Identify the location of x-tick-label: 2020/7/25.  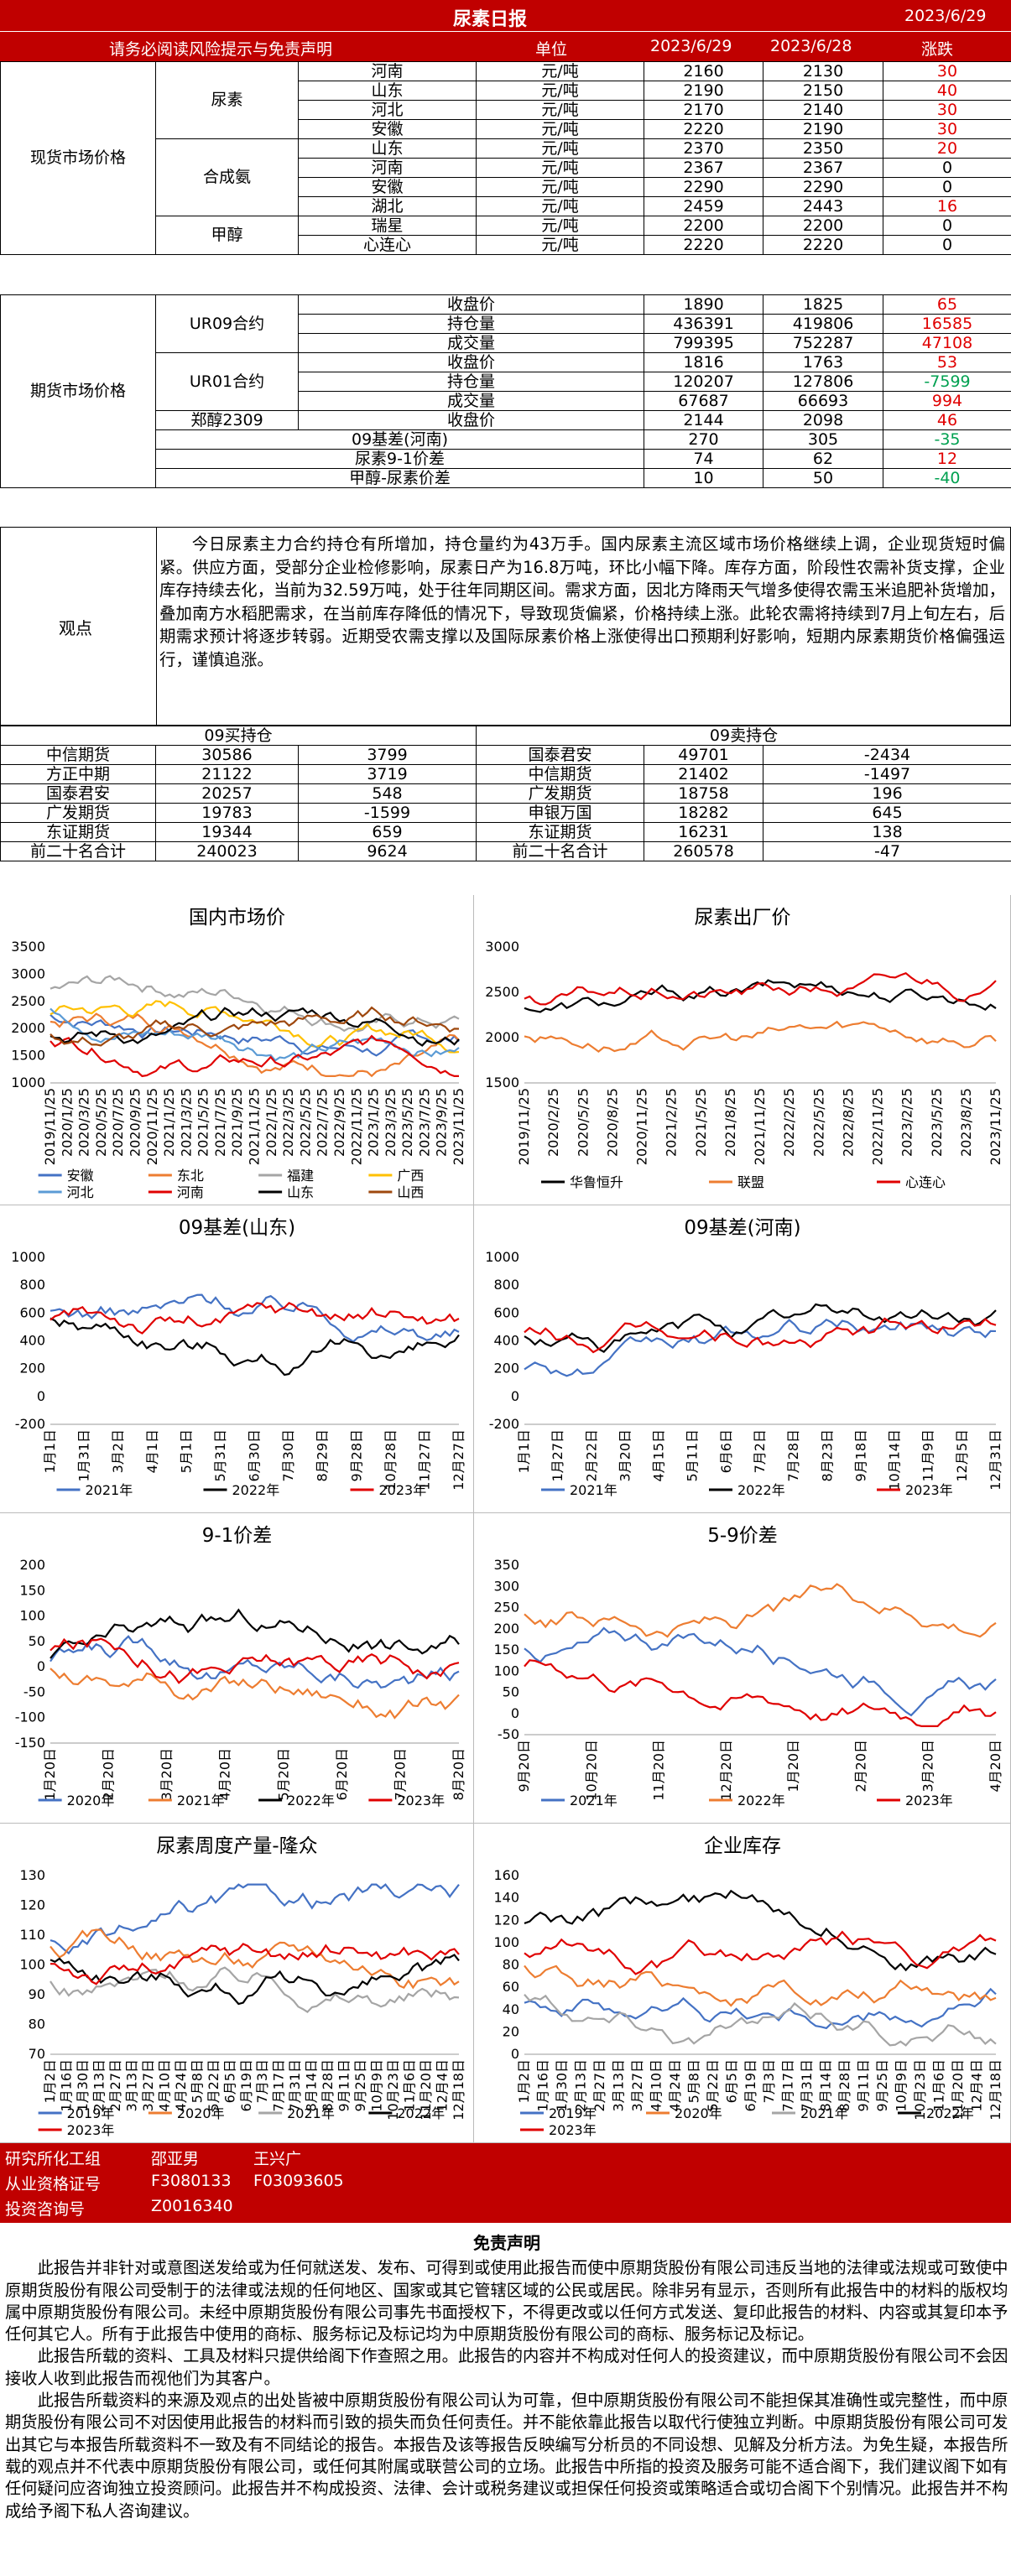
(118, 1122).